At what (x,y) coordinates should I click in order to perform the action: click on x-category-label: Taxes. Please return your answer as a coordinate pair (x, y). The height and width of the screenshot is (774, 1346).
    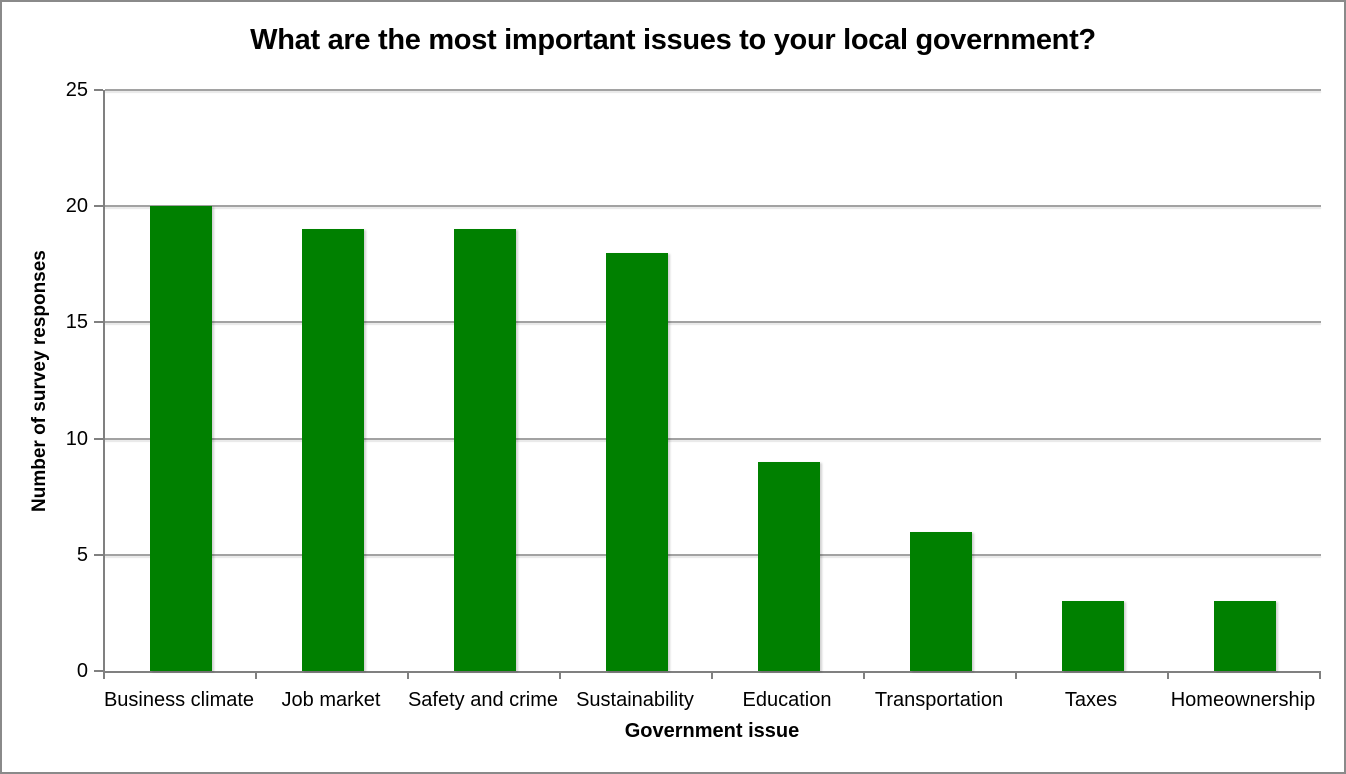
    Looking at the image, I should click on (1091, 700).